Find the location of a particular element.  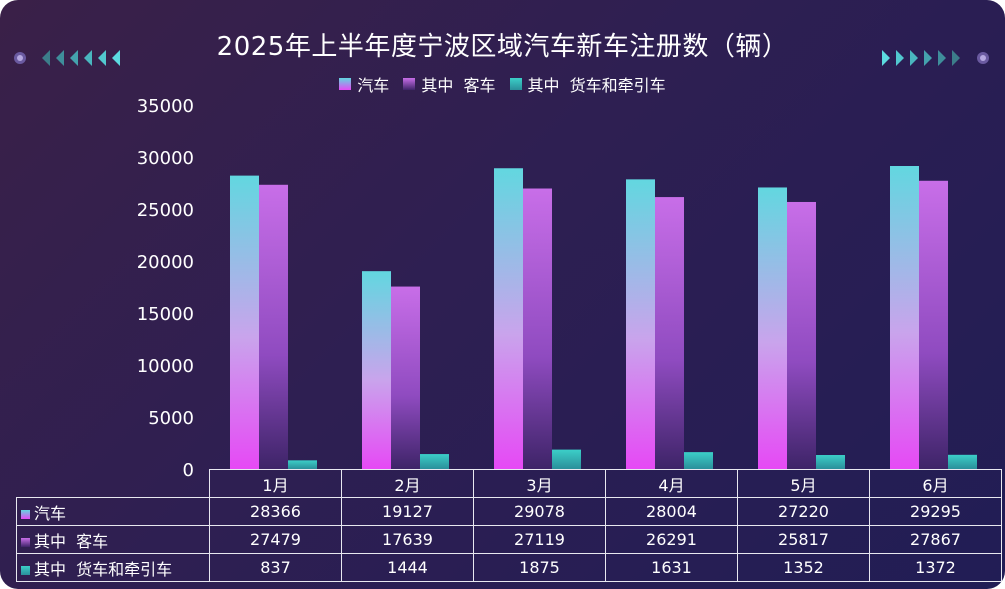

y-tick-label: 25000 is located at coordinates (165, 210).